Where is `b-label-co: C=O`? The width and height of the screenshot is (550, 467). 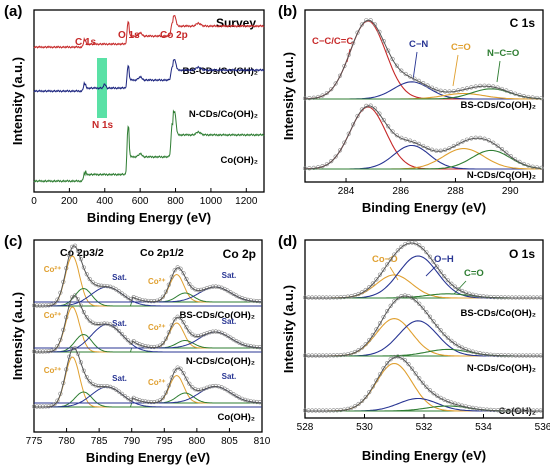
b-label-co: C=O is located at coordinates (461, 47).